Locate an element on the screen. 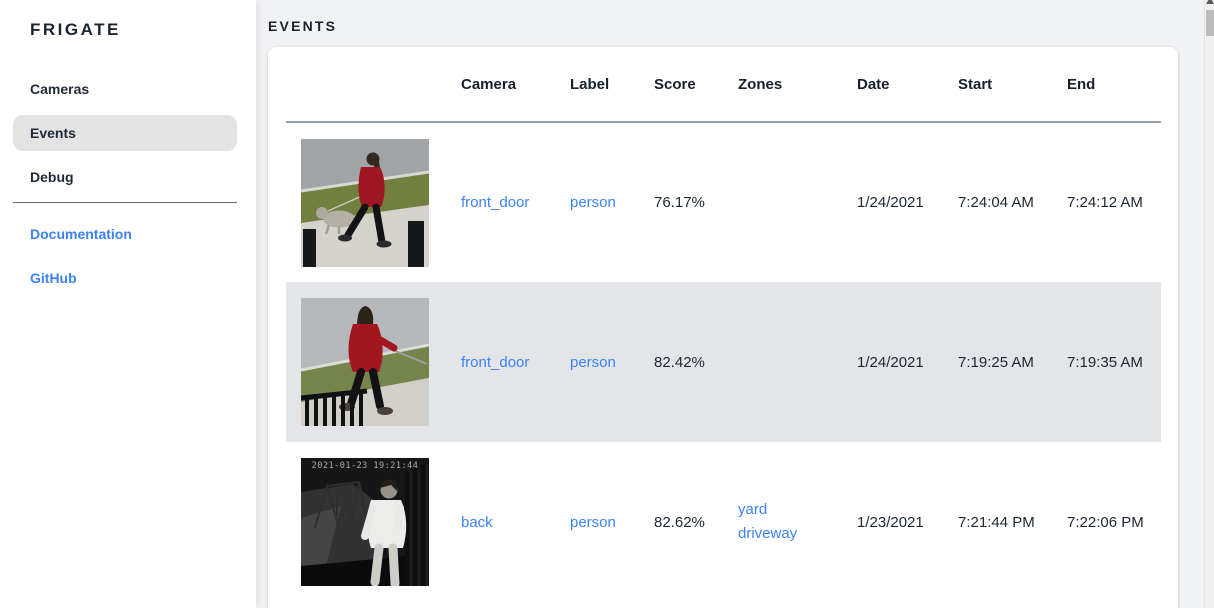 This screenshot has width=1214, height=608. scroll-up-arrow-icon is located at coordinates (1210, 2).